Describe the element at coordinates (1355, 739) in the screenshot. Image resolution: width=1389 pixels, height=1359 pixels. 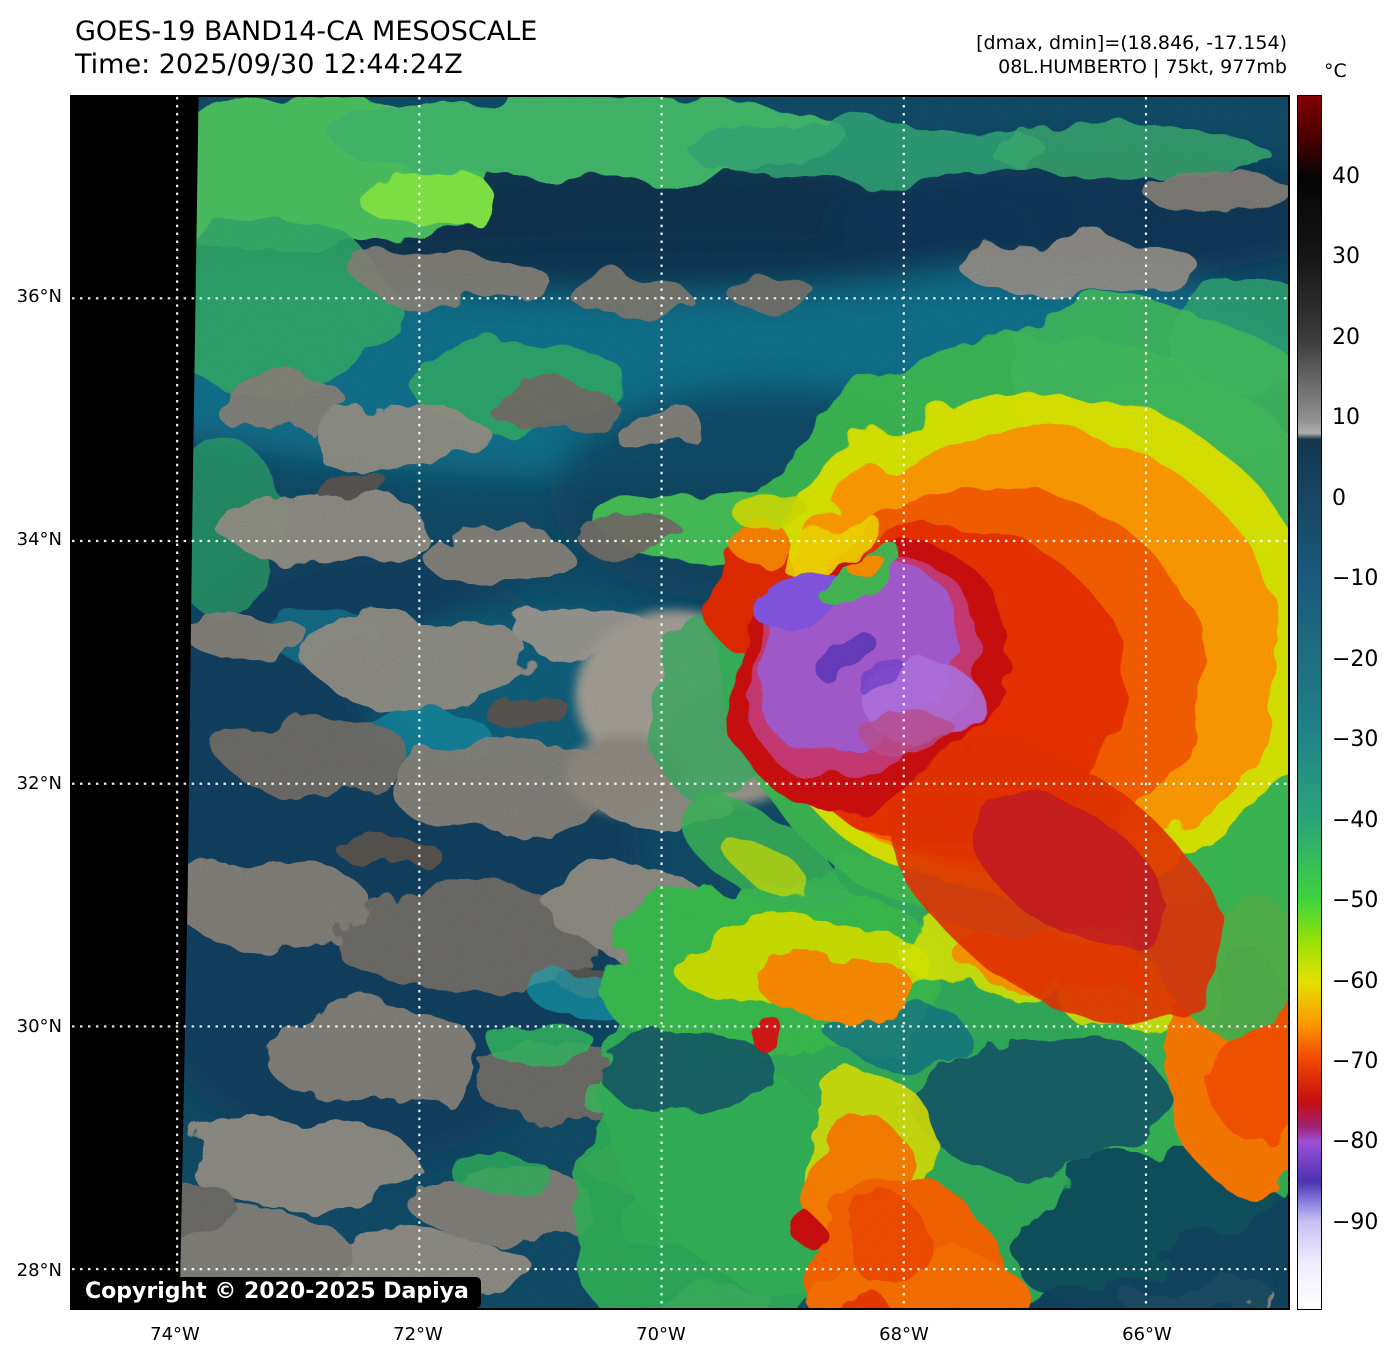
I see `cbar-tick-m30: −30` at that location.